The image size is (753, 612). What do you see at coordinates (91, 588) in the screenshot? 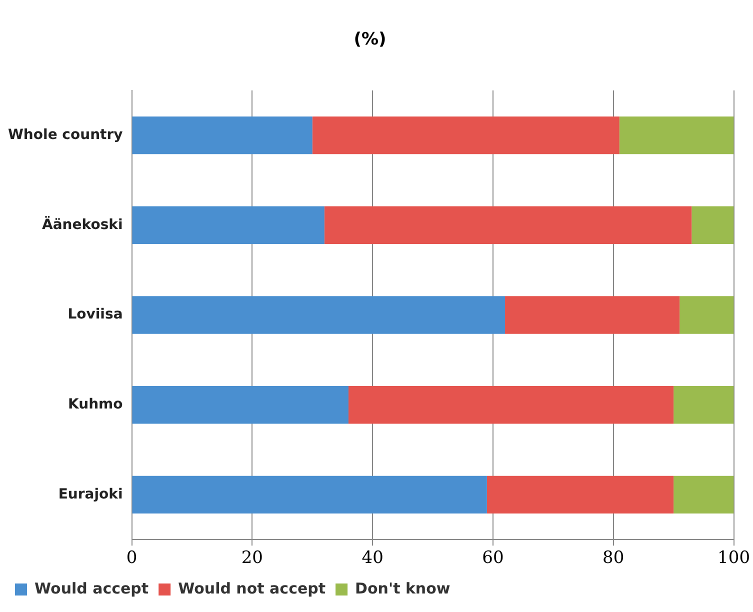
I see `legend-label: Would accept` at bounding box center [91, 588].